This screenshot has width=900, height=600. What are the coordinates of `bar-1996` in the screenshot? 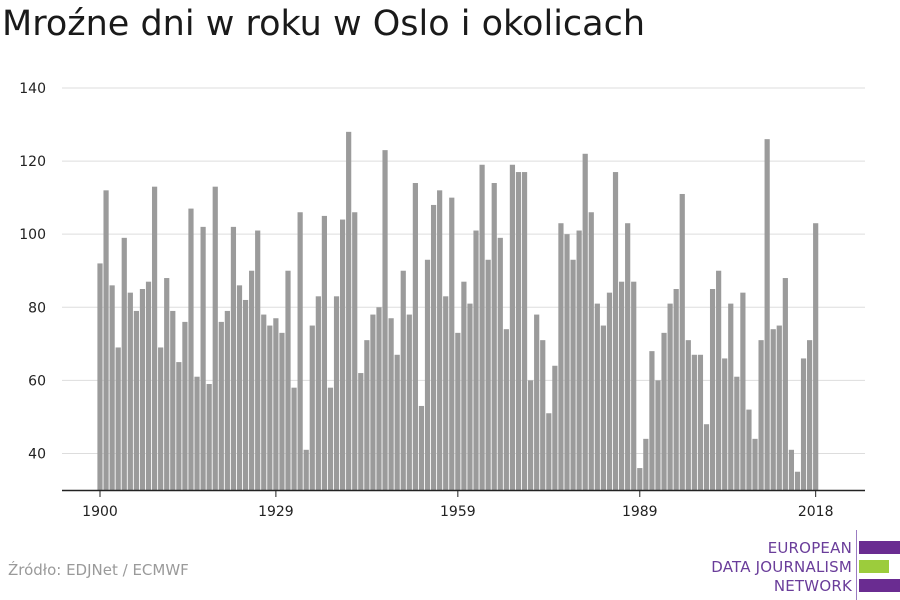 It's located at (682, 342).